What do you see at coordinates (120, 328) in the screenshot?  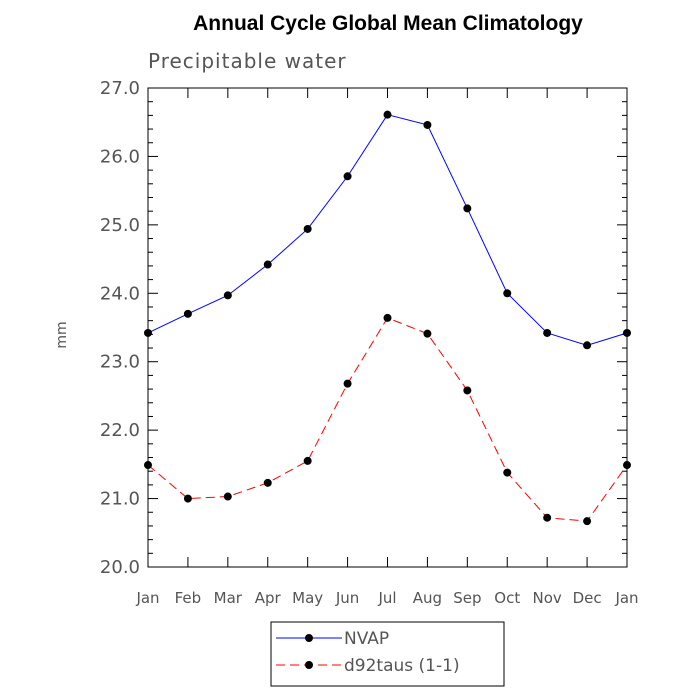 I see `y-tick-labels: 20.0 21.0 22.0 23.0 24.0 25.0 26.0 27.0` at bounding box center [120, 328].